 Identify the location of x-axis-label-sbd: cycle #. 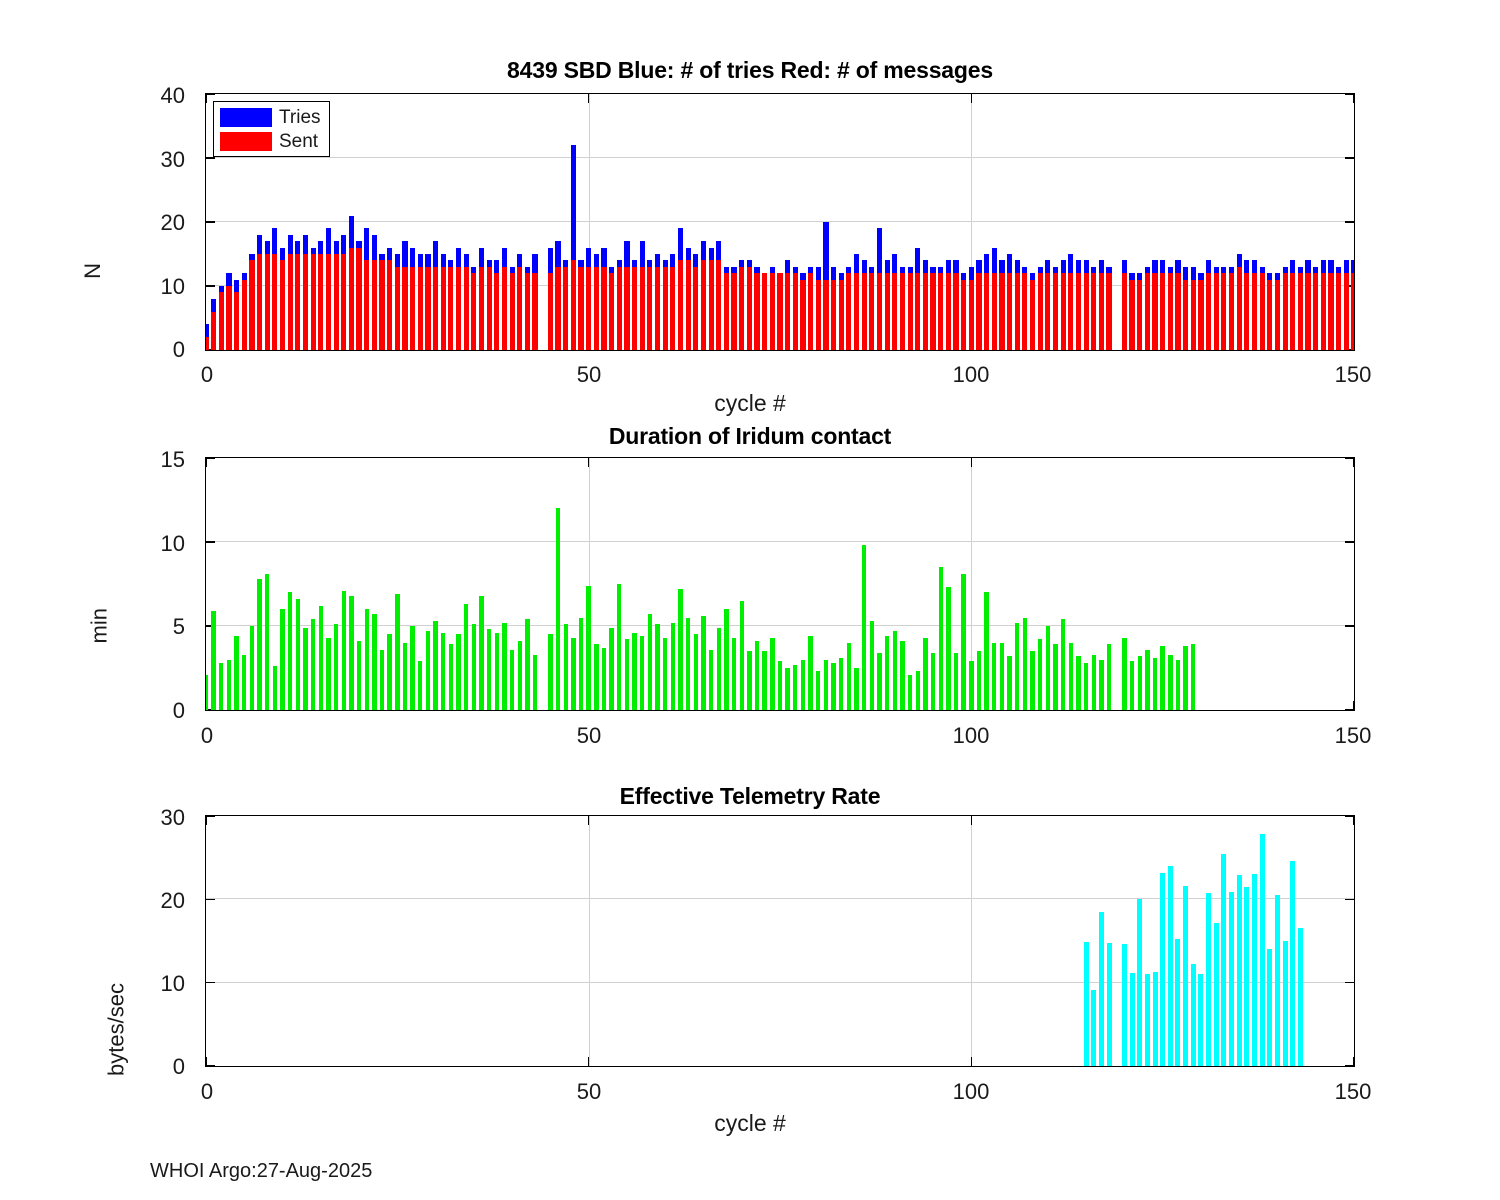
(750, 403).